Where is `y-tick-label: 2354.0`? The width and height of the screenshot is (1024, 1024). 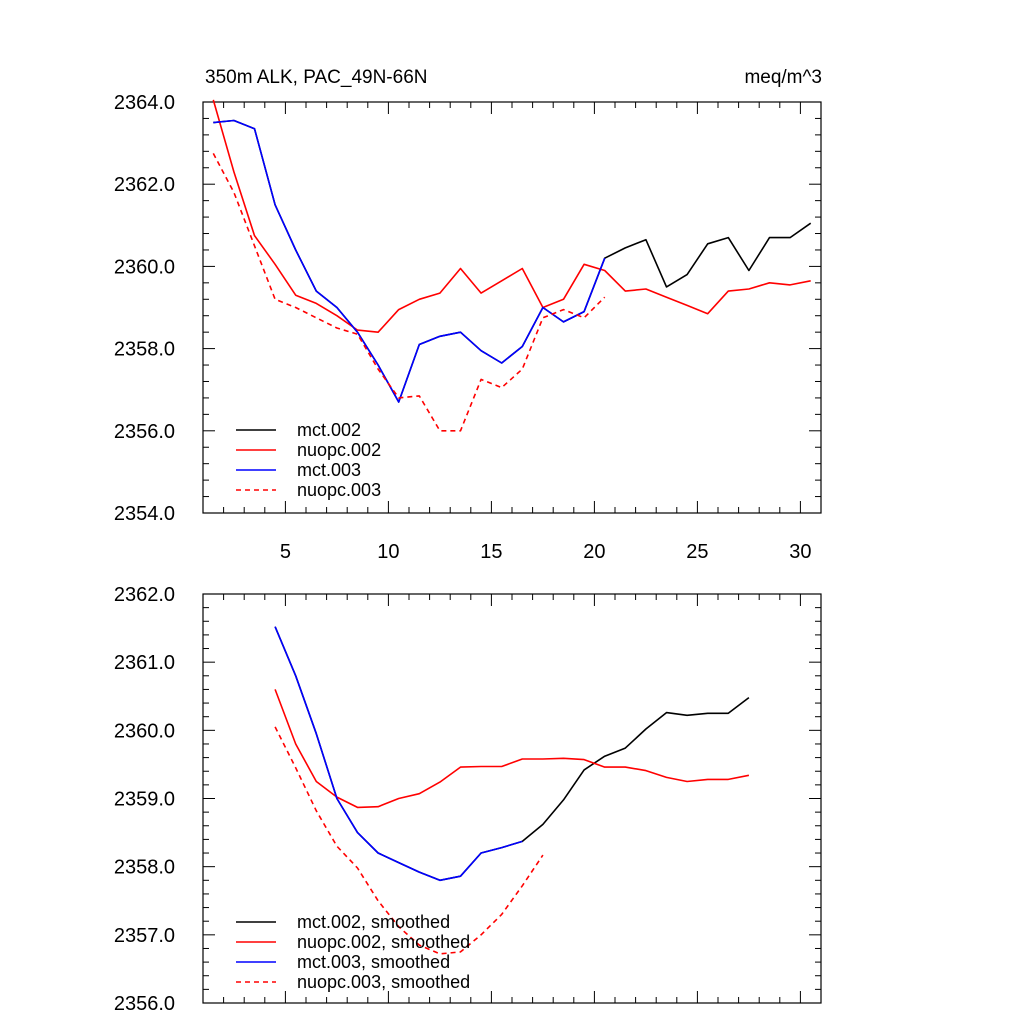
y-tick-label: 2354.0 is located at coordinates (144, 514).